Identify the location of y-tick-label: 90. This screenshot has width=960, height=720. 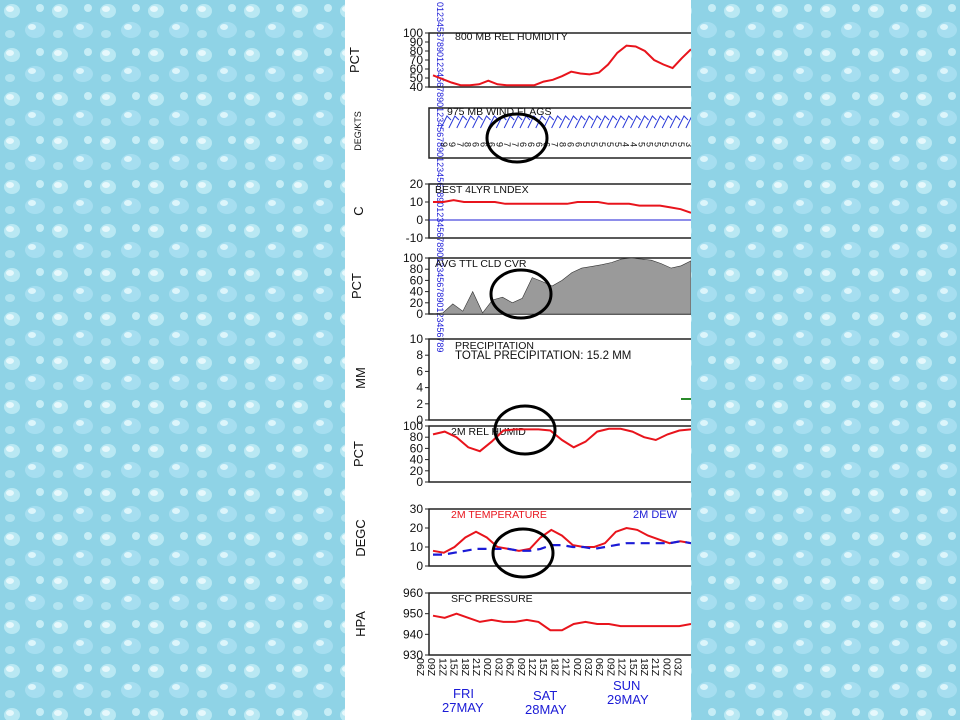
(417, 42).